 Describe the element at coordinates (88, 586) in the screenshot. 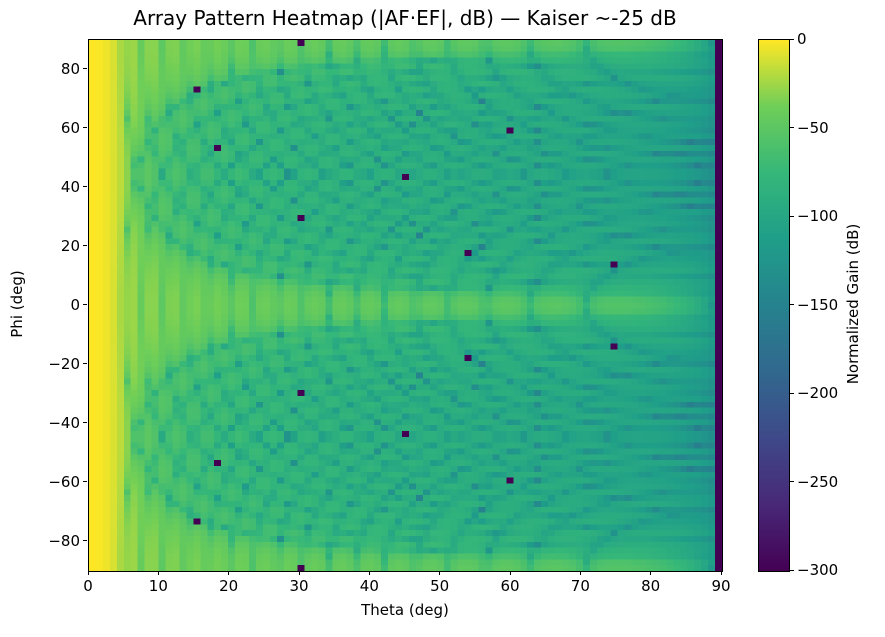

I see `x-axis-tick-label: 0` at that location.